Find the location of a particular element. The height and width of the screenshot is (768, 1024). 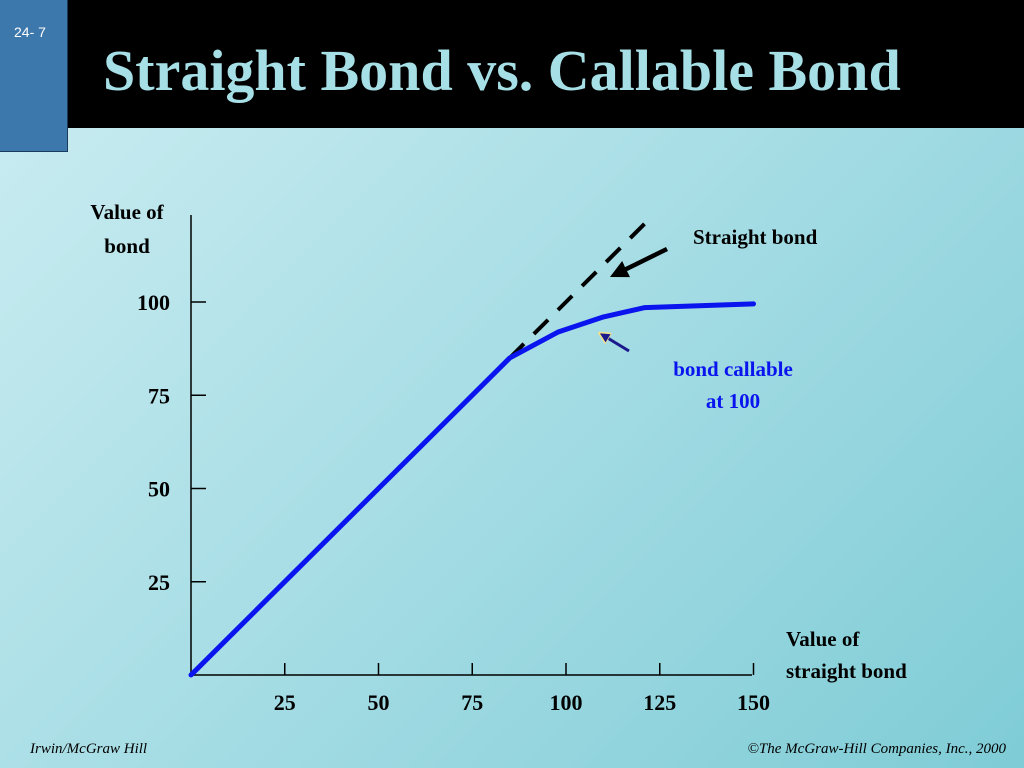

straight-bond-line is located at coordinates (581, 287).